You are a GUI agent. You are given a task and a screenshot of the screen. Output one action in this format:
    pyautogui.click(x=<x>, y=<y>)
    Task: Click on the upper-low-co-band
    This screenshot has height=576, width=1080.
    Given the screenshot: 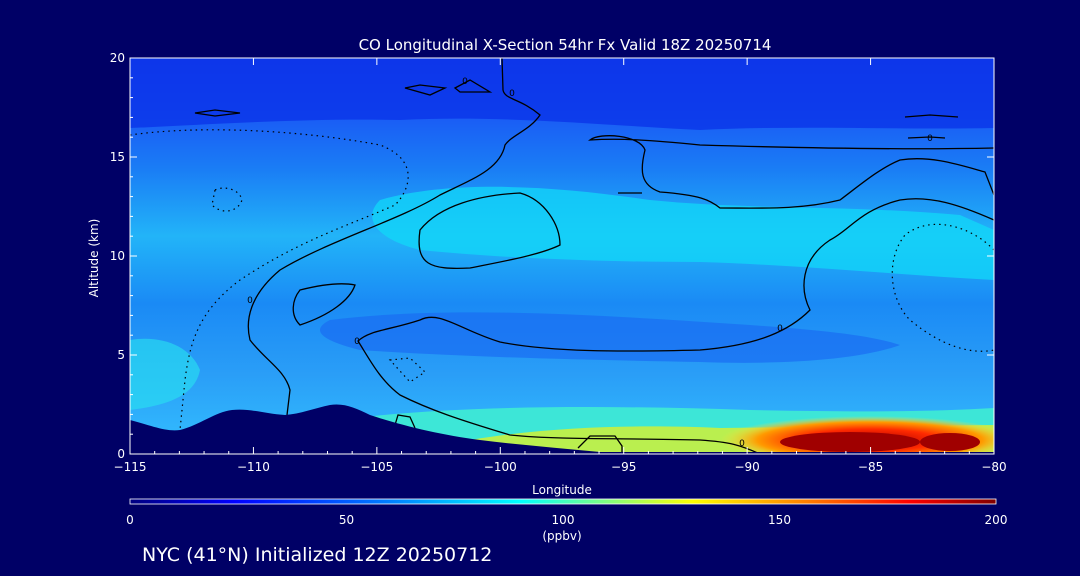 What is the action you would take?
    pyautogui.click(x=562, y=94)
    